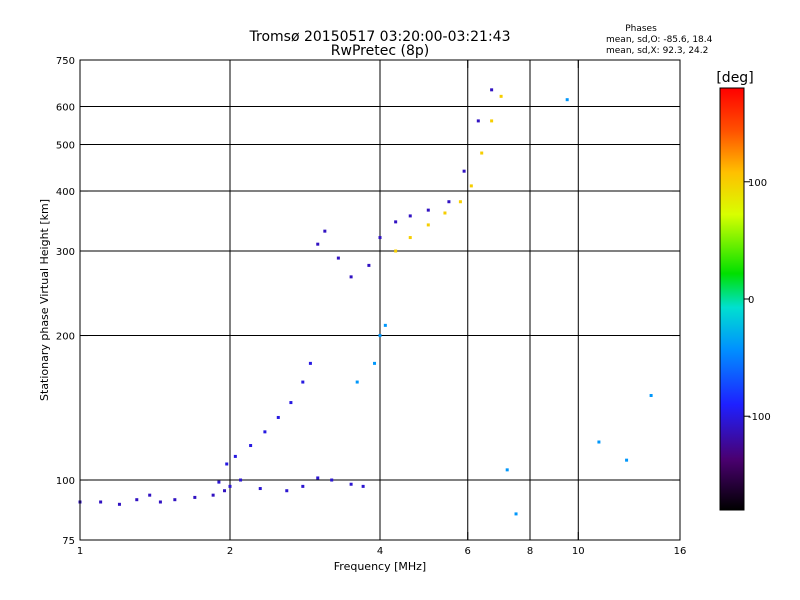 The image size is (800, 600). Describe the element at coordinates (65, 192) in the screenshot. I see `y-tick-label: 400` at that location.